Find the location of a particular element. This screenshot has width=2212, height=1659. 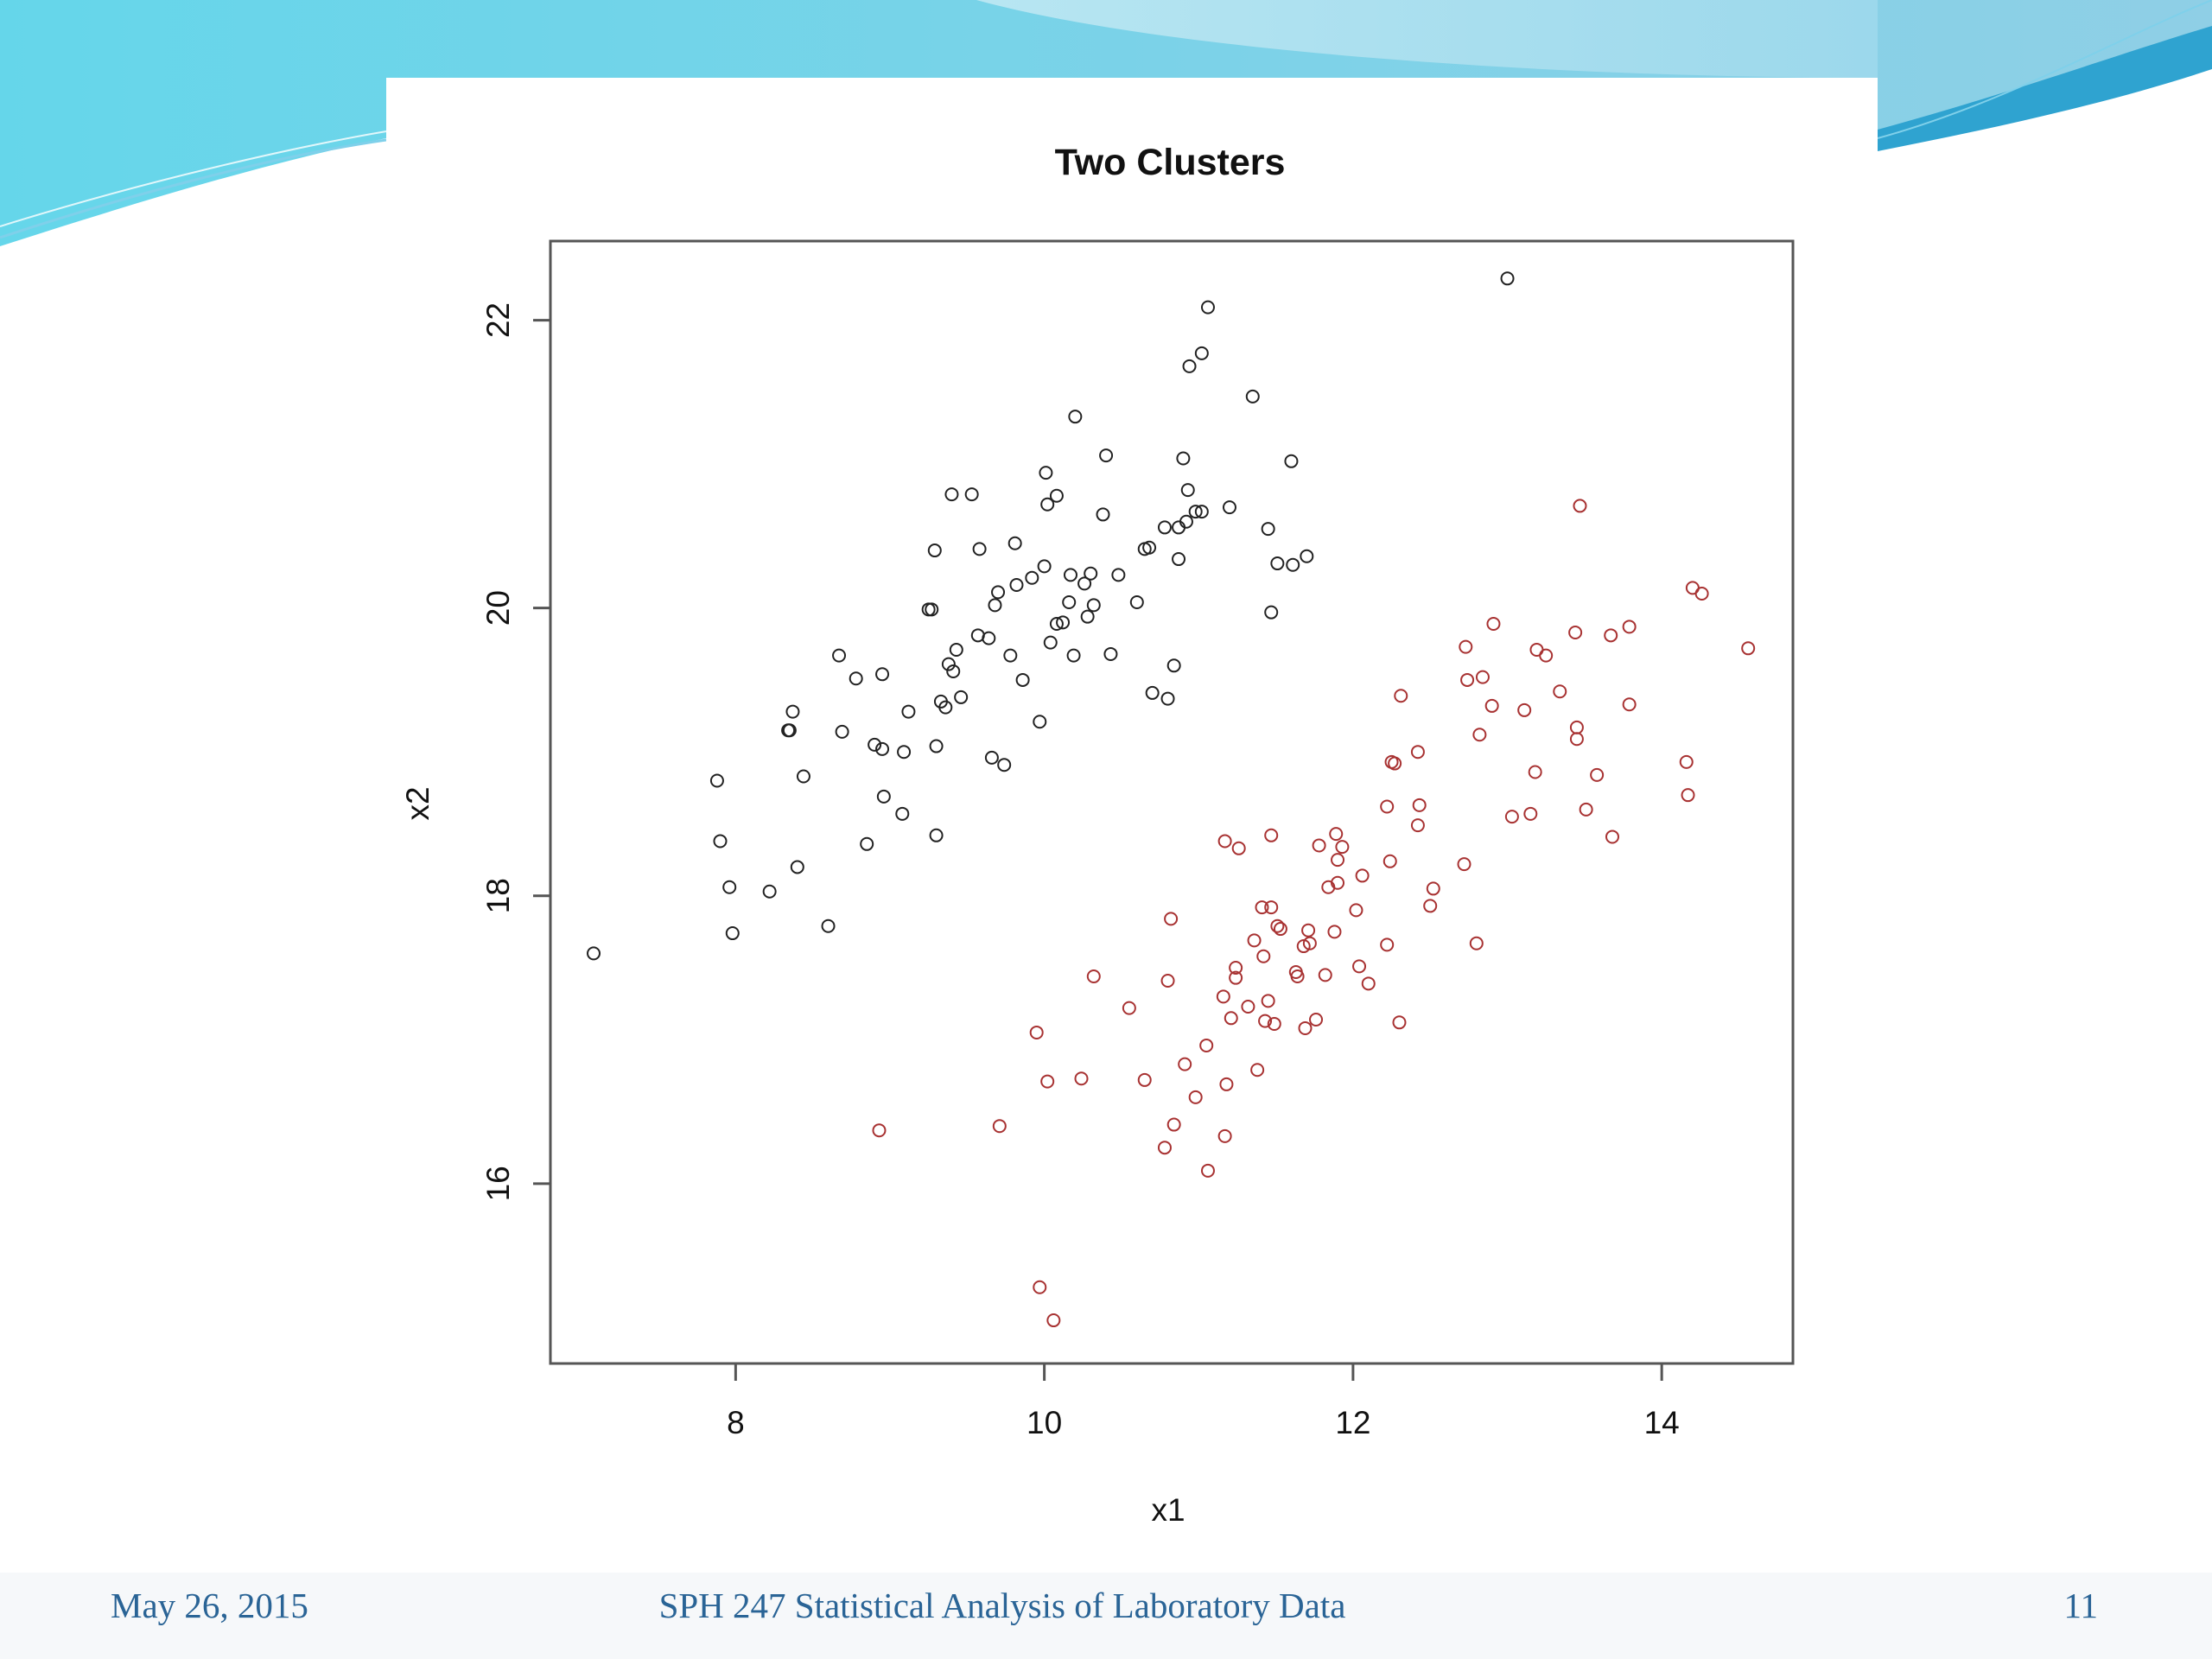

right-wave-dark is located at coordinates (2045, 88).